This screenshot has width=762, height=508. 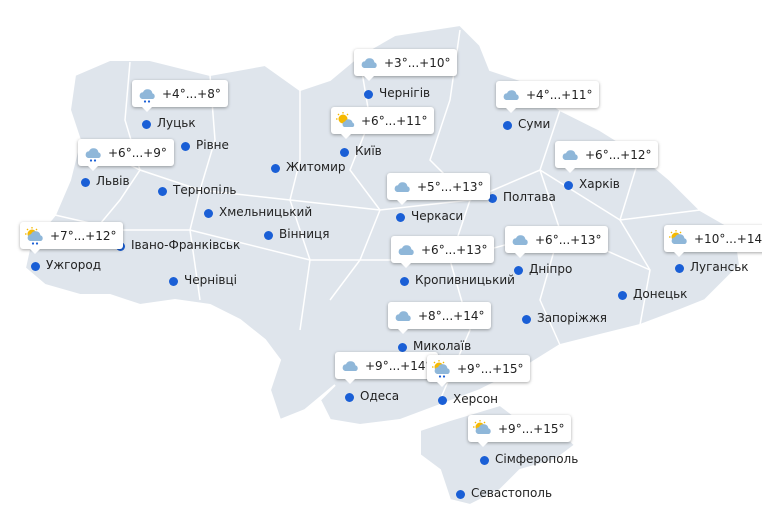 What do you see at coordinates (186, 245) in the screenshot?
I see `city-name: Івано-Франківськ` at bounding box center [186, 245].